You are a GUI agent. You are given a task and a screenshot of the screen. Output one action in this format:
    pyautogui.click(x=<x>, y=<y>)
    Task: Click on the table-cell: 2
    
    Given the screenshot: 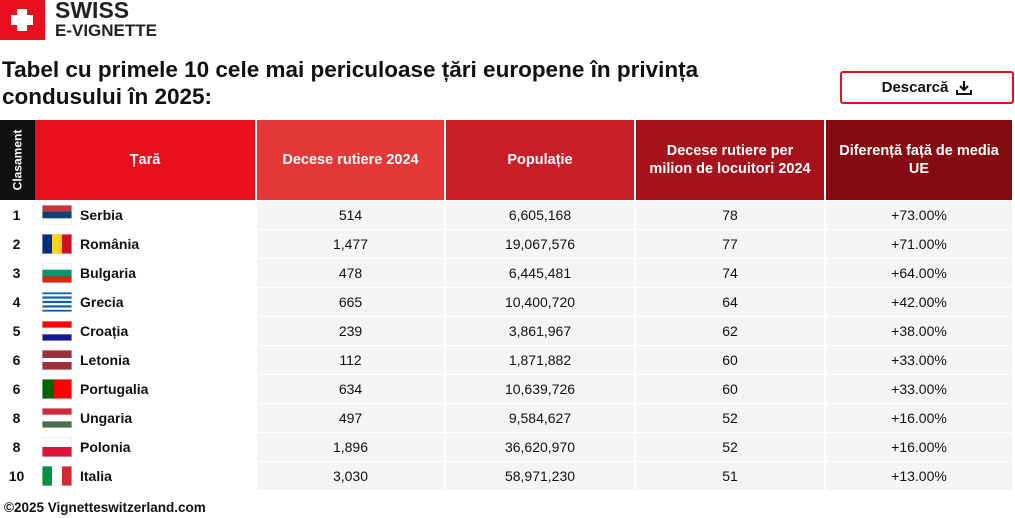 What is the action you would take?
    pyautogui.click(x=16, y=244)
    